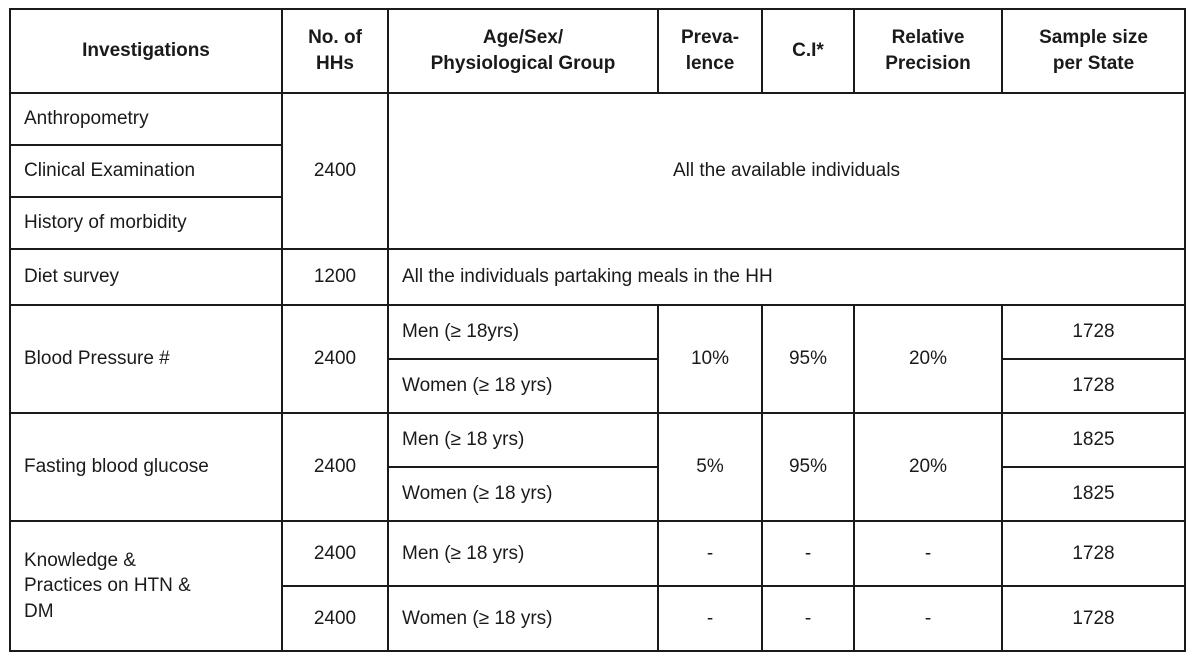 This screenshot has height=665, width=1193. What do you see at coordinates (1093, 51) in the screenshot?
I see `col-header-sample-size: Sample size per State` at bounding box center [1093, 51].